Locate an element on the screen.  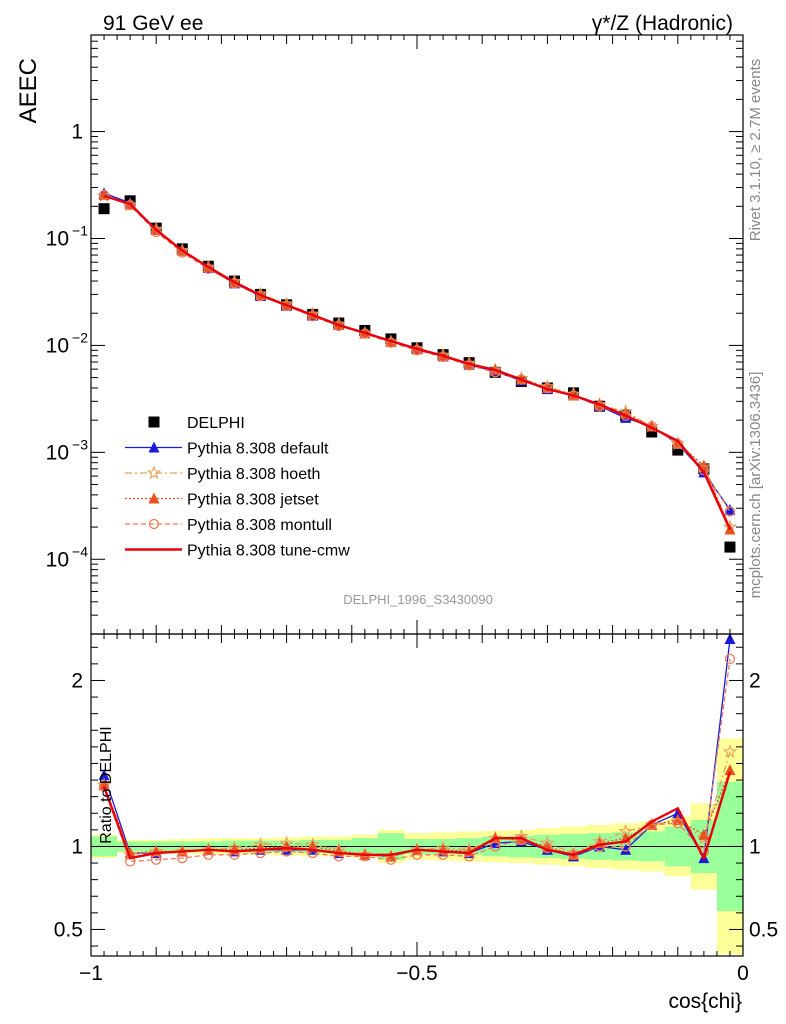
y-tick-label-exponent: −2 is located at coordinates (80, 337).